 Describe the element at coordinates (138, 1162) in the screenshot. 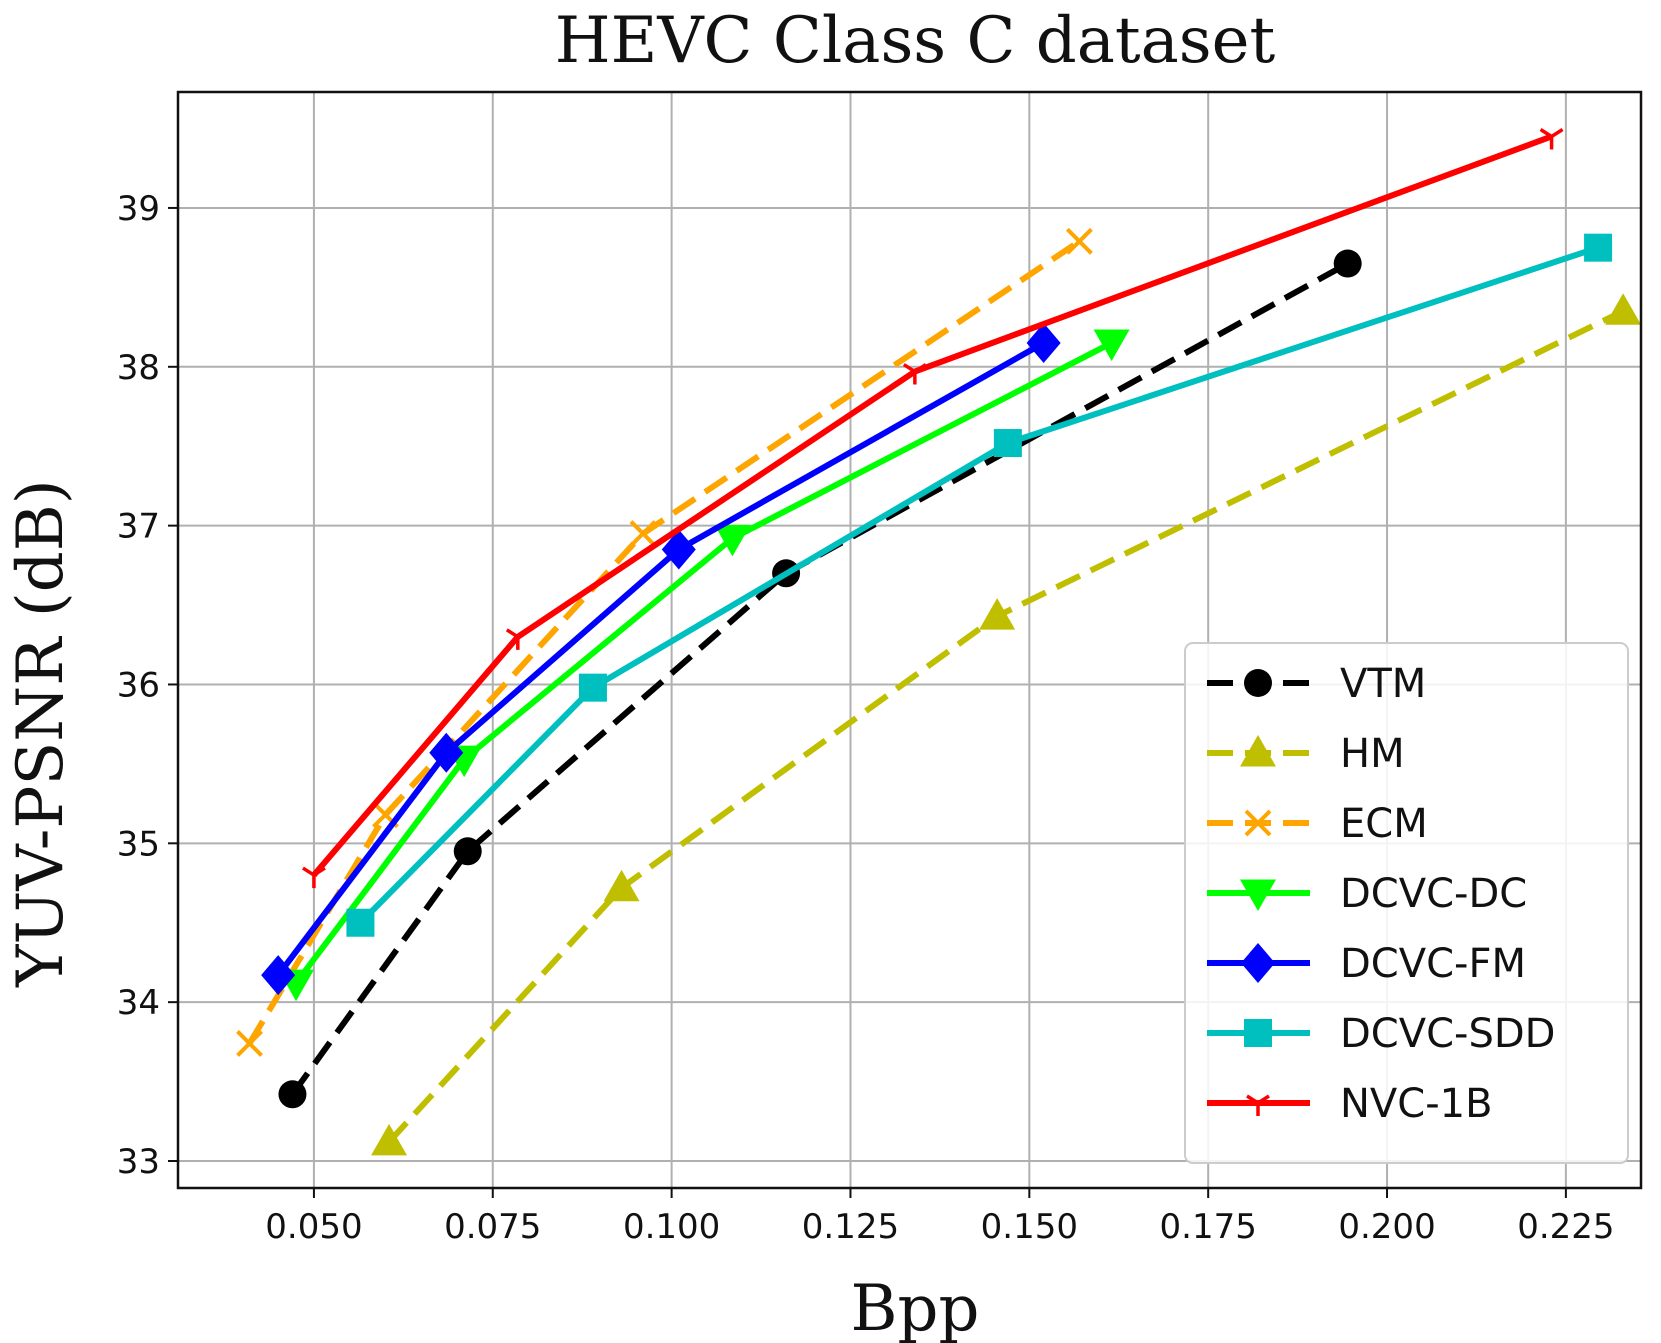

I see `y-tick-label: 33` at that location.